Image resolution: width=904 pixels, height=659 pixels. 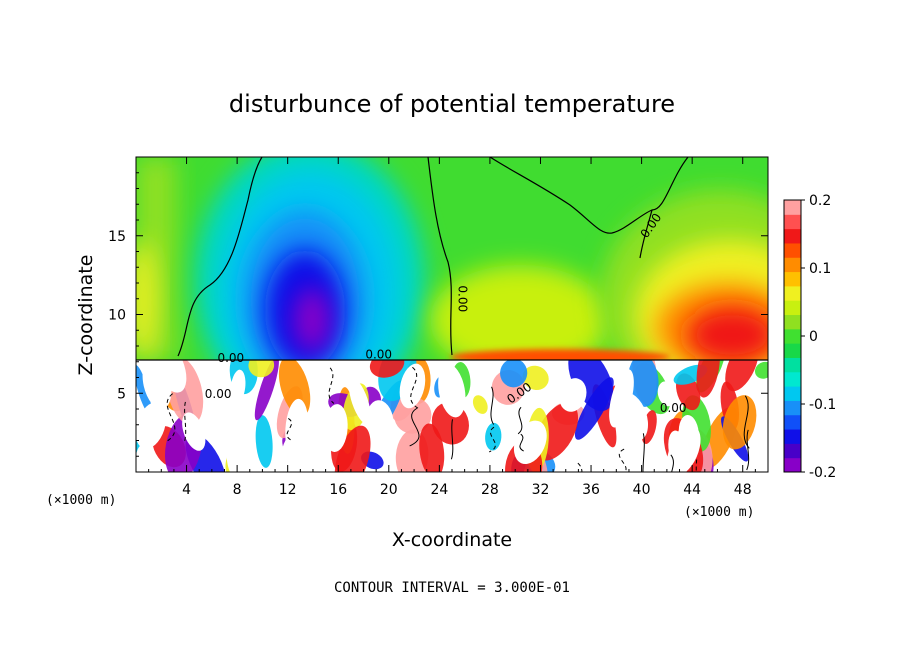 What do you see at coordinates (813, 337) in the screenshot?
I see `colorbar-tick-label-2: 0` at bounding box center [813, 337].